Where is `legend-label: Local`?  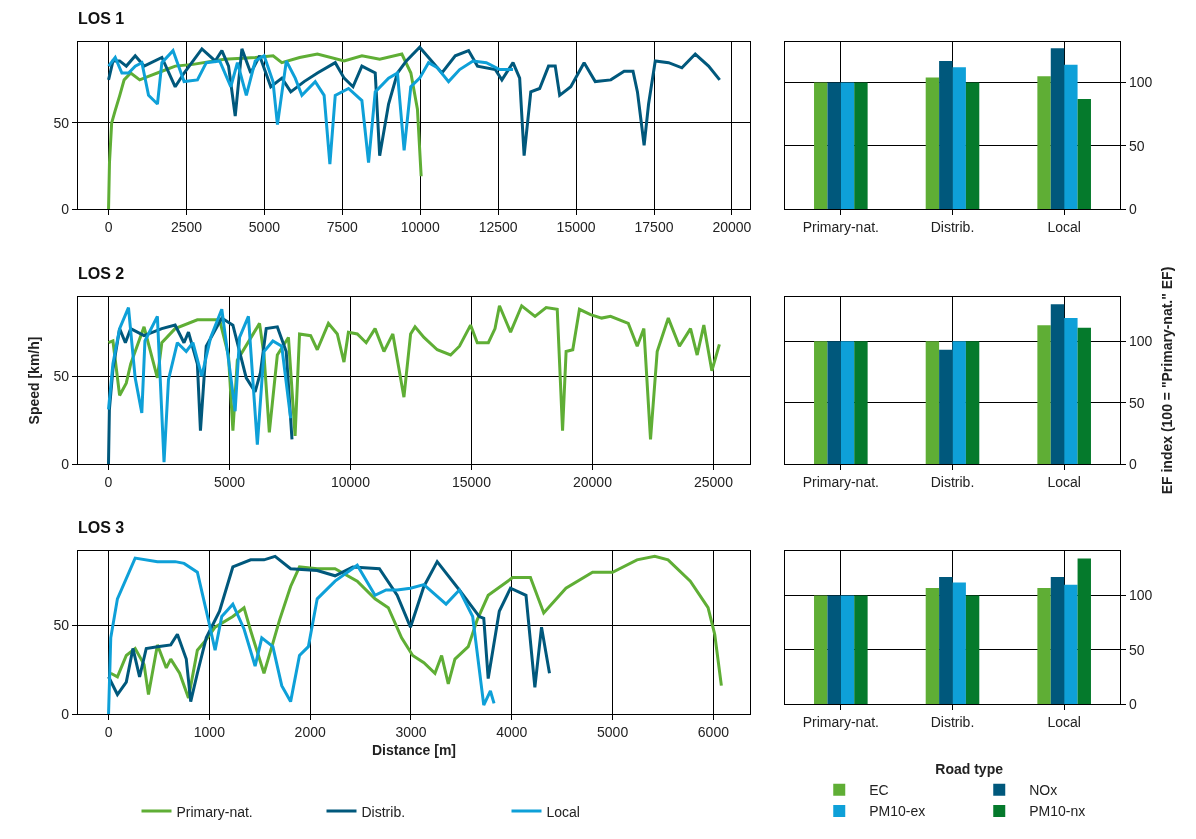
legend-label: Local is located at coordinates (563, 811).